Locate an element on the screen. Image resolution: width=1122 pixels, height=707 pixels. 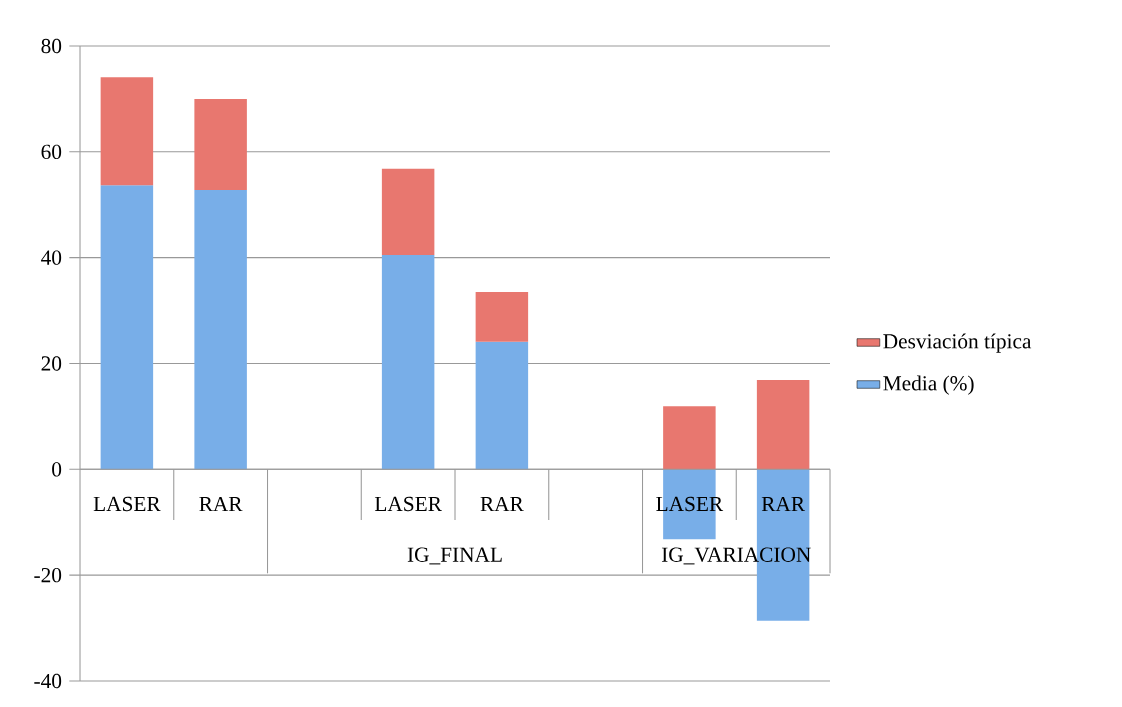
y-tick-label: -20 is located at coordinates (48, 575).